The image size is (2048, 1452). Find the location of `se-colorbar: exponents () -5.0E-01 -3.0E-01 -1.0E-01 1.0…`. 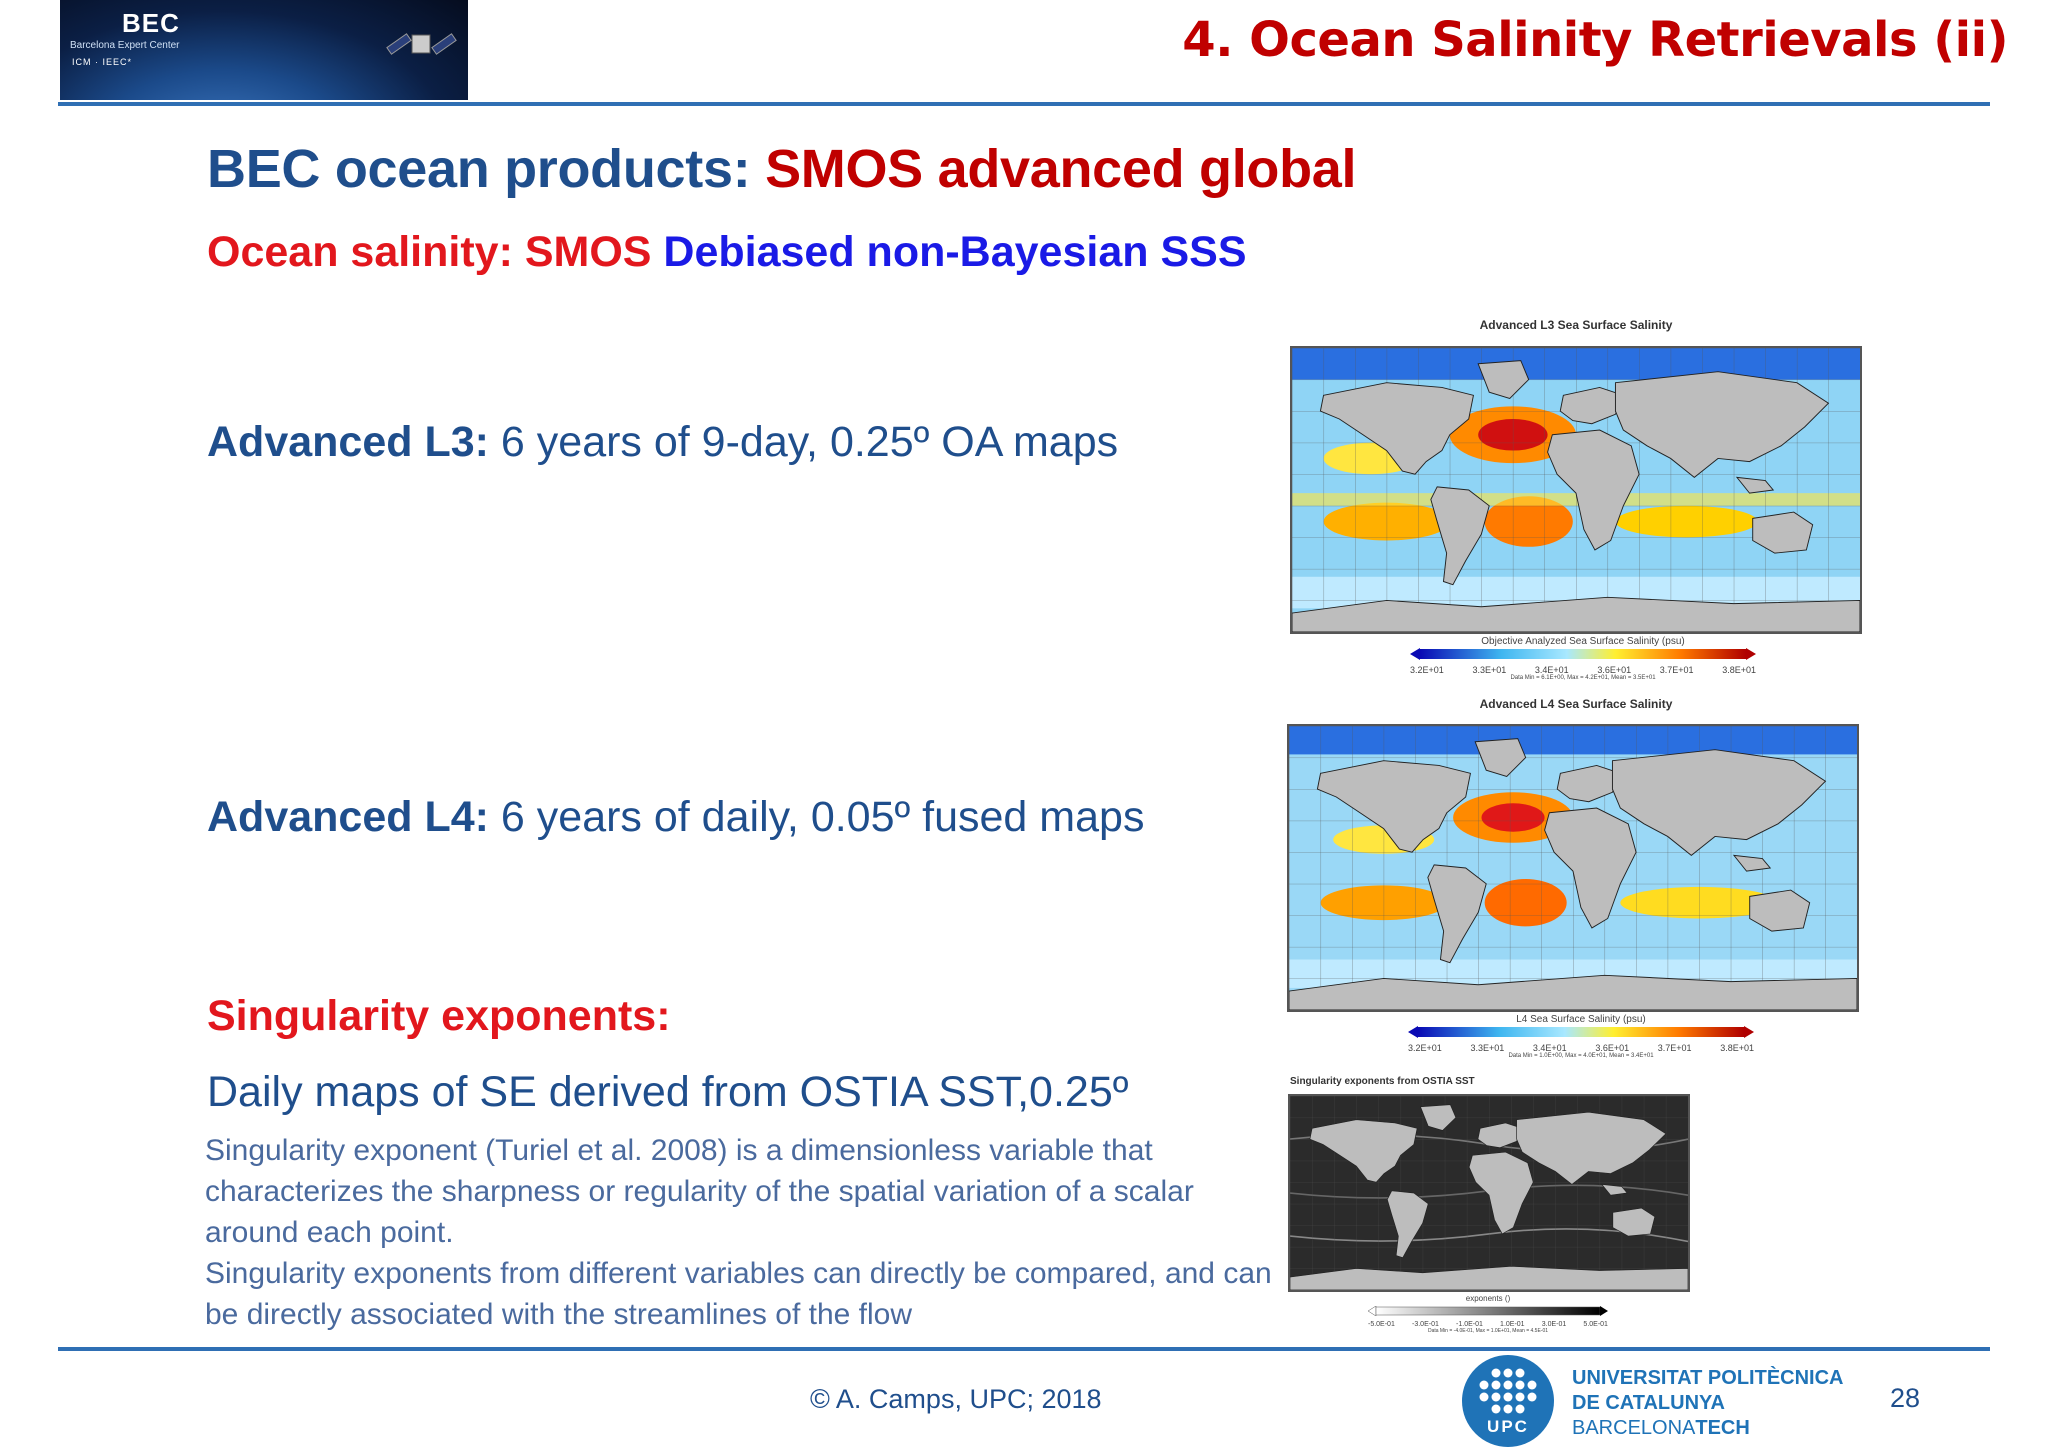

se-colorbar: exponents () -5.0E-01 -3.0E-01 -1.0E-01 1.0… is located at coordinates (1487, 1314).